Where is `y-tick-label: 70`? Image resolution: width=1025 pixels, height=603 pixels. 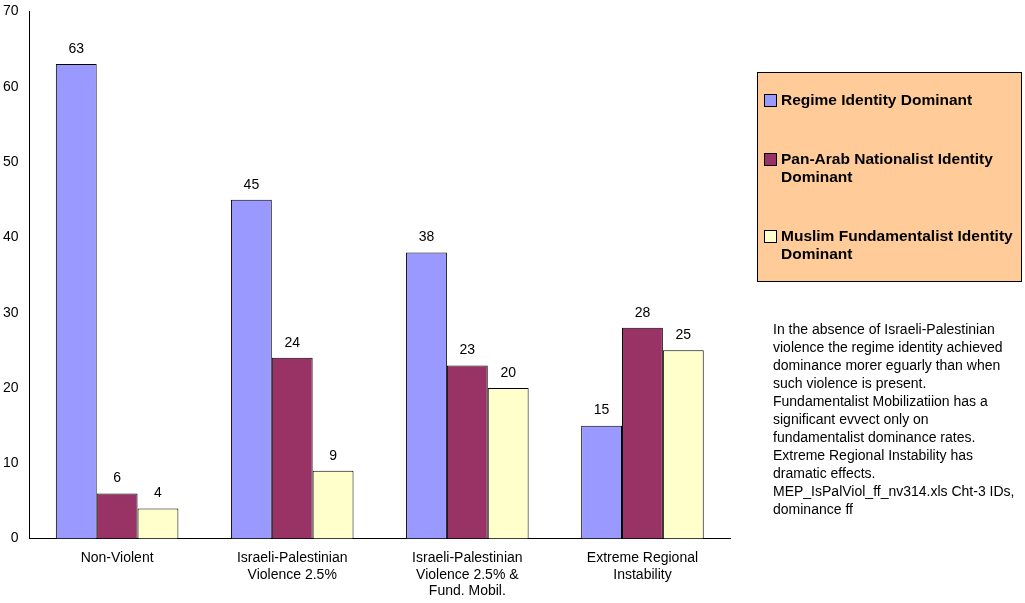 y-tick-label: 70 is located at coordinates (10, 10).